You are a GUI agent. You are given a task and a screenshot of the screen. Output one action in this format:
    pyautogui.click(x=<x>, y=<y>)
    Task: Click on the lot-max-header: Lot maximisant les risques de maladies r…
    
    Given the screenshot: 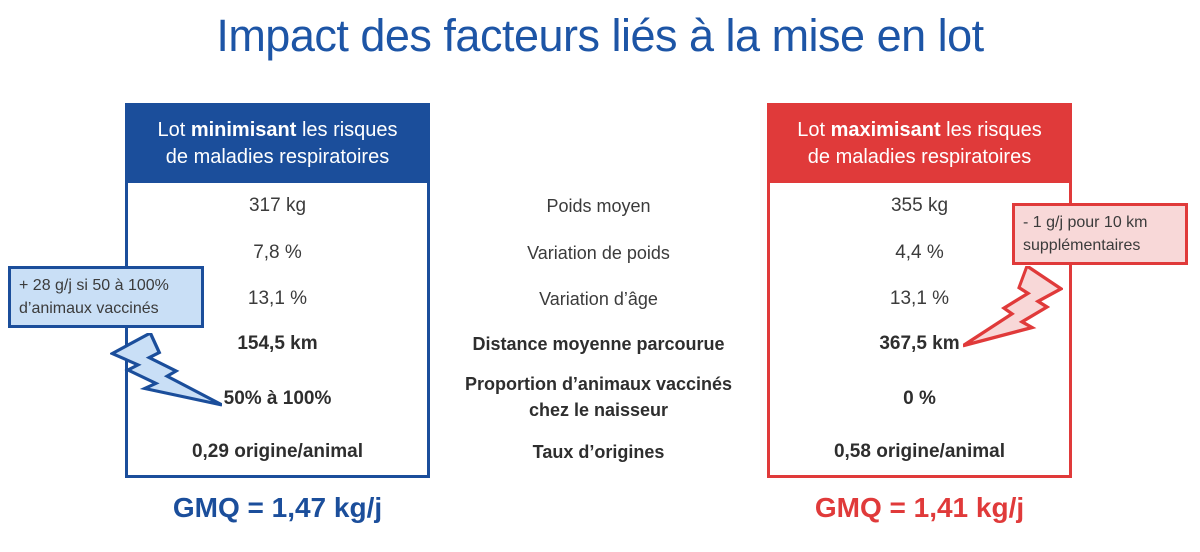 What is the action you would take?
    pyautogui.click(x=919, y=144)
    